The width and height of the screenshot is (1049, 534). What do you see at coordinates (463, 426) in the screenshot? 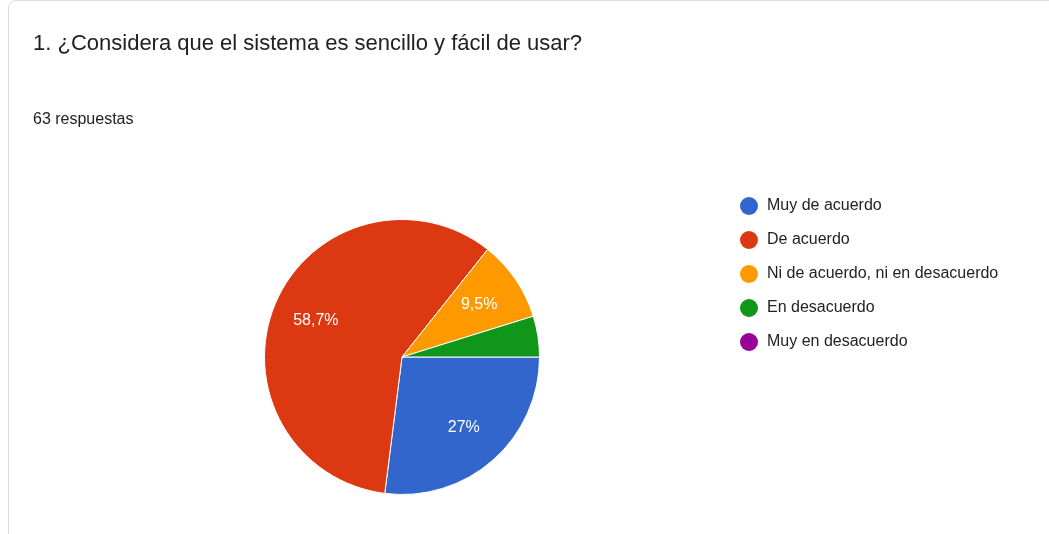
I see `data-label: 27%` at bounding box center [463, 426].